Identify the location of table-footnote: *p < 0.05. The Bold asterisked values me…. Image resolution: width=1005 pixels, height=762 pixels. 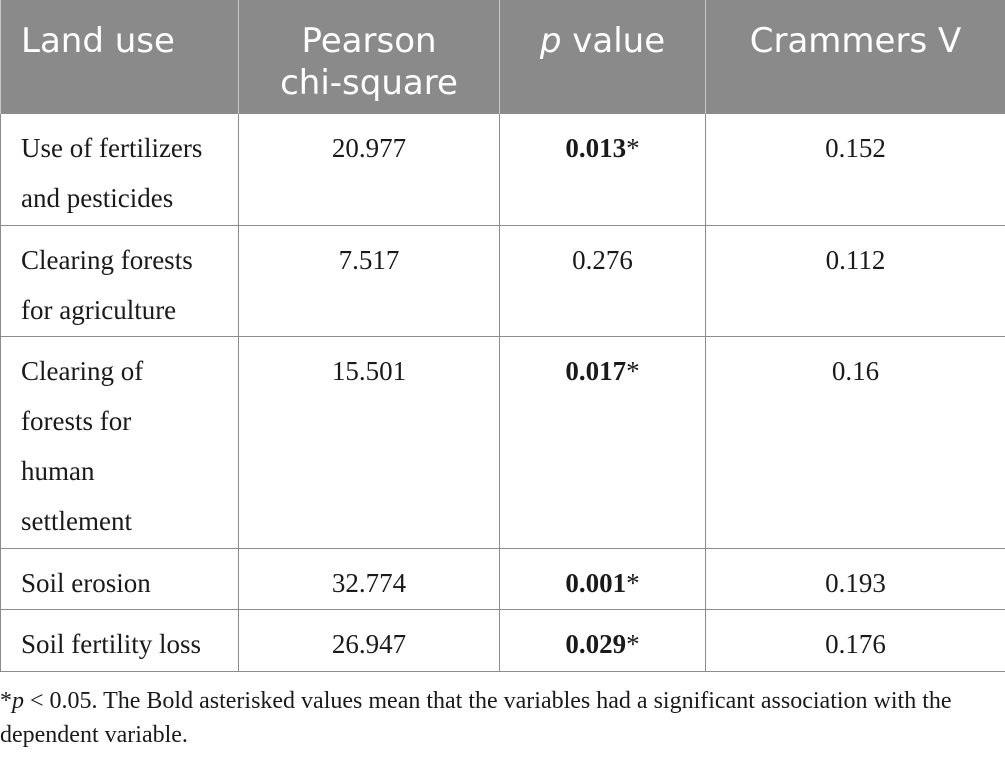
(500, 718).